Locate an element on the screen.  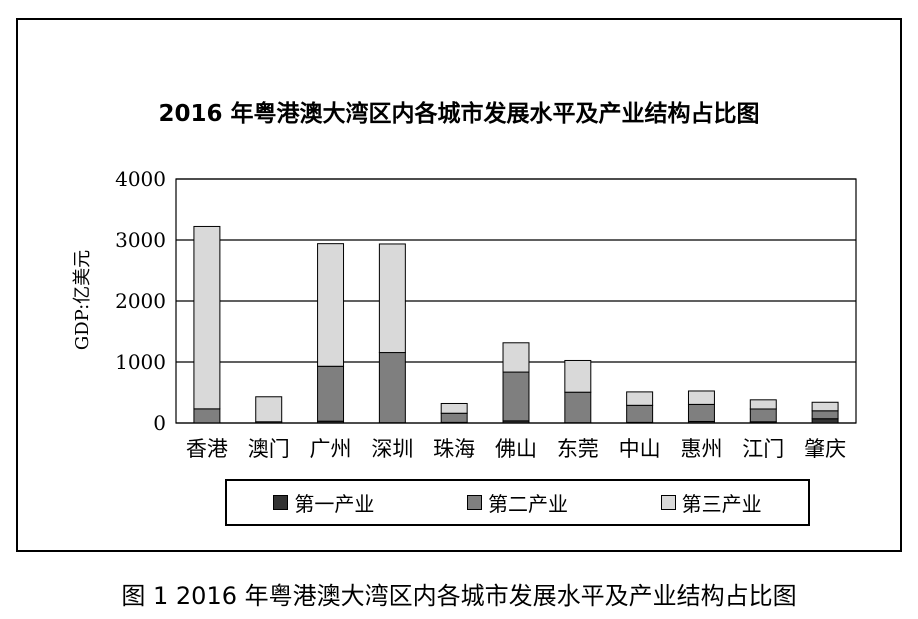
x-category-label: 深圳 is located at coordinates (392, 449).